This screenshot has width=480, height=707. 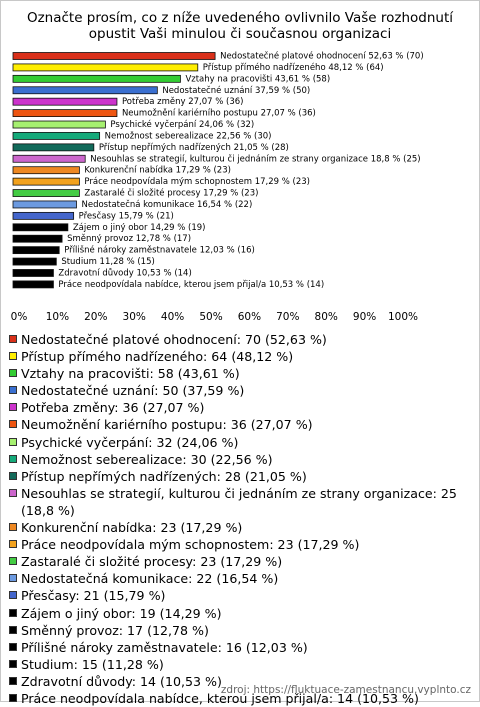 What do you see at coordinates (134, 317) in the screenshot?
I see `x-tick-label: 30%` at bounding box center [134, 317].